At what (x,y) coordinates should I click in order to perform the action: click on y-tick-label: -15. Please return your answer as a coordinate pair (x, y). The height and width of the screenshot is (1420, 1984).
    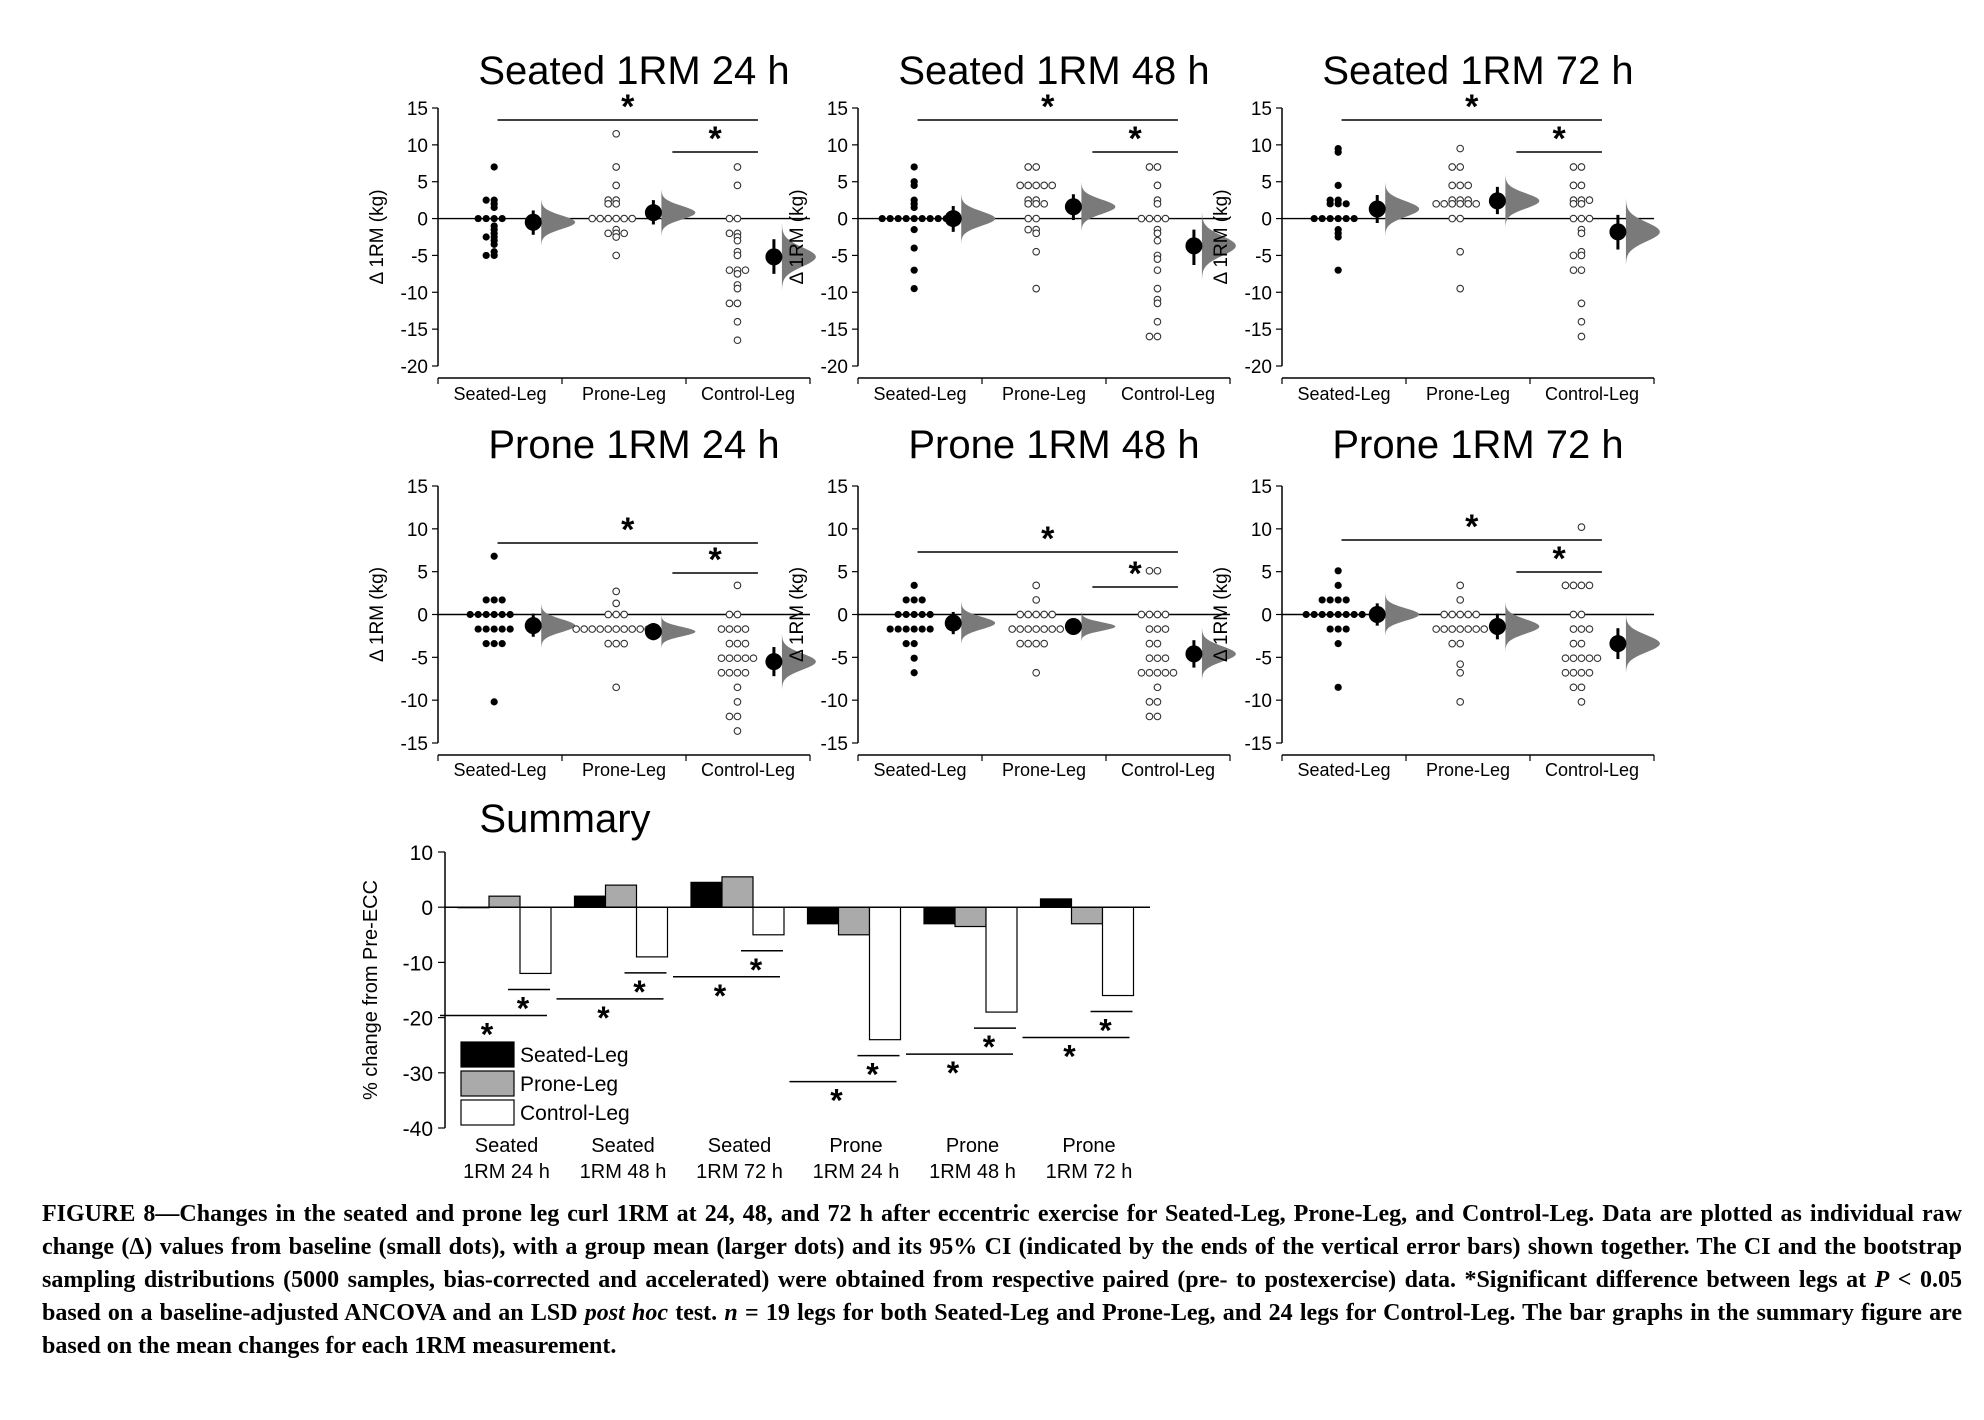
    Looking at the image, I should click on (1258, 744).